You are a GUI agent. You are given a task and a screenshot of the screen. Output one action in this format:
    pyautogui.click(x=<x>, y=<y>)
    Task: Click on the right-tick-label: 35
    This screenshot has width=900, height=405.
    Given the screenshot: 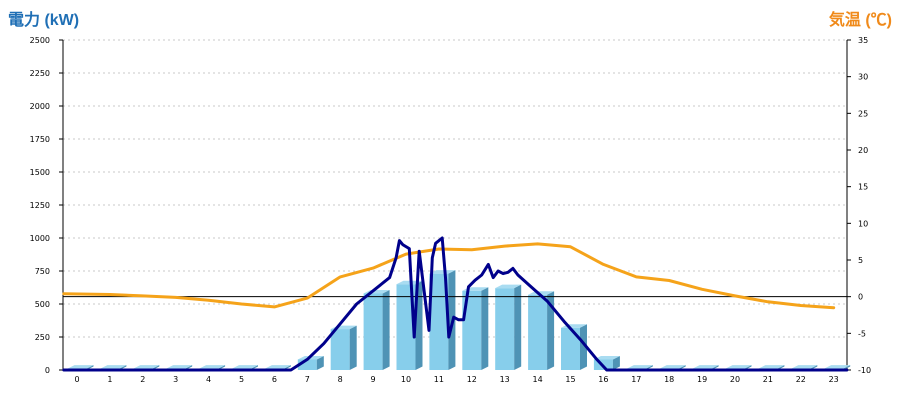 What is the action you would take?
    pyautogui.click(x=863, y=40)
    